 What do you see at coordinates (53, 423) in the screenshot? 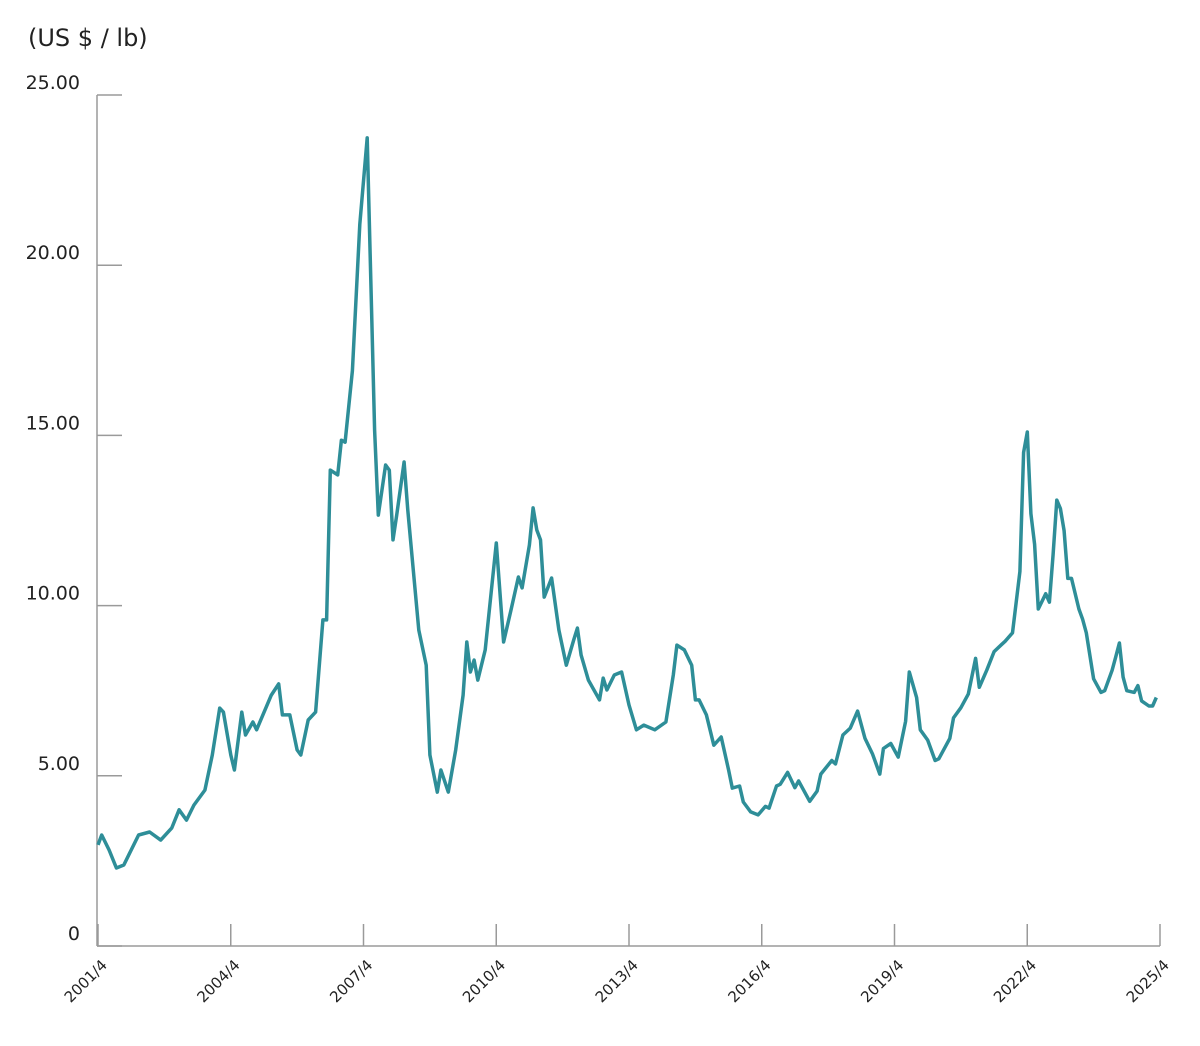
I see `y-tick-label: 15.00` at bounding box center [53, 423].